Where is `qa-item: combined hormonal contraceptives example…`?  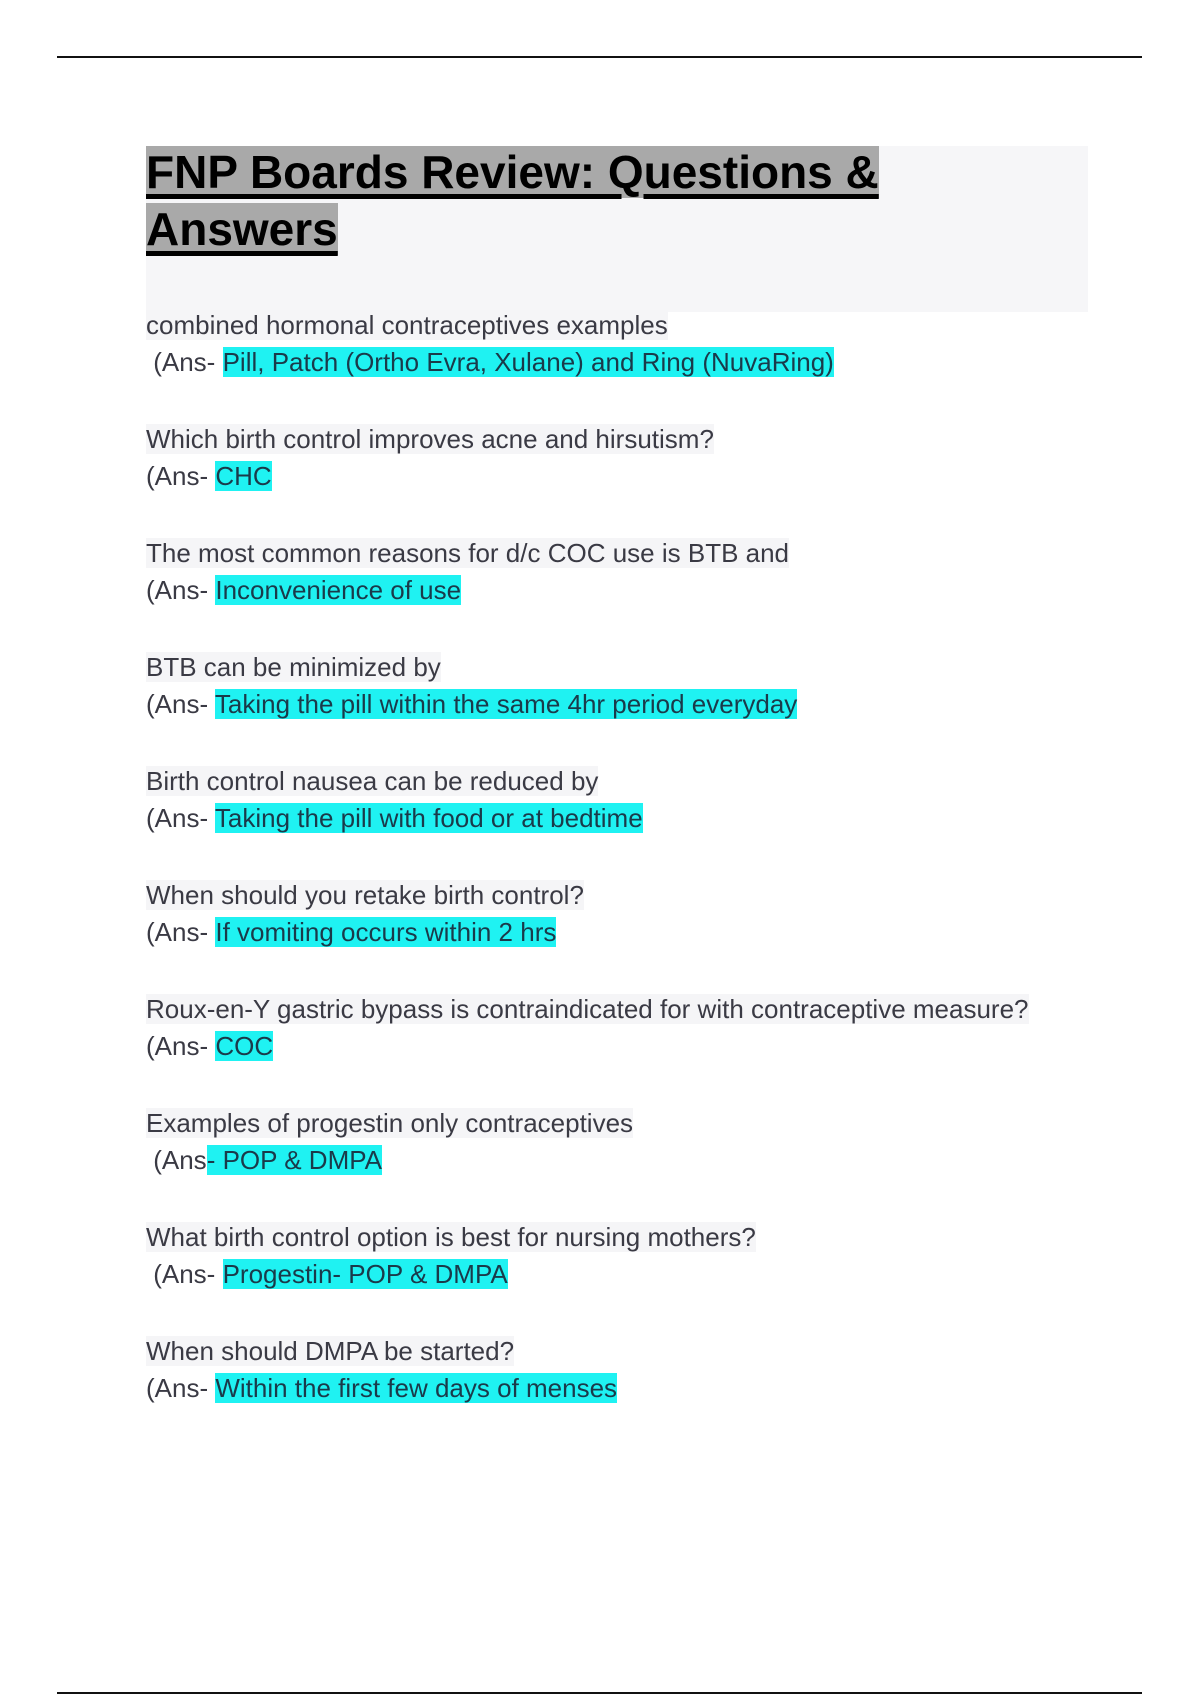 qa-item: combined hormonal contraceptives example… is located at coordinates (646, 344).